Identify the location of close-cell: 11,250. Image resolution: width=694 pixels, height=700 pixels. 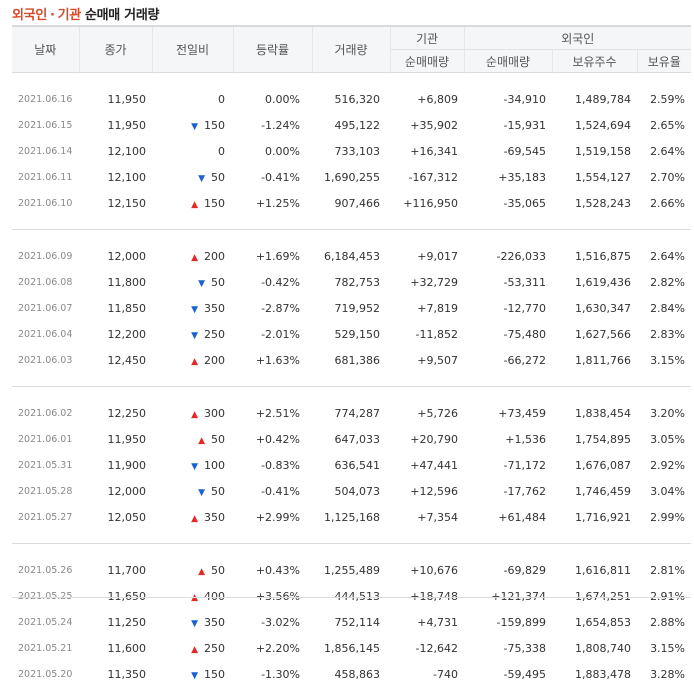
(115, 622).